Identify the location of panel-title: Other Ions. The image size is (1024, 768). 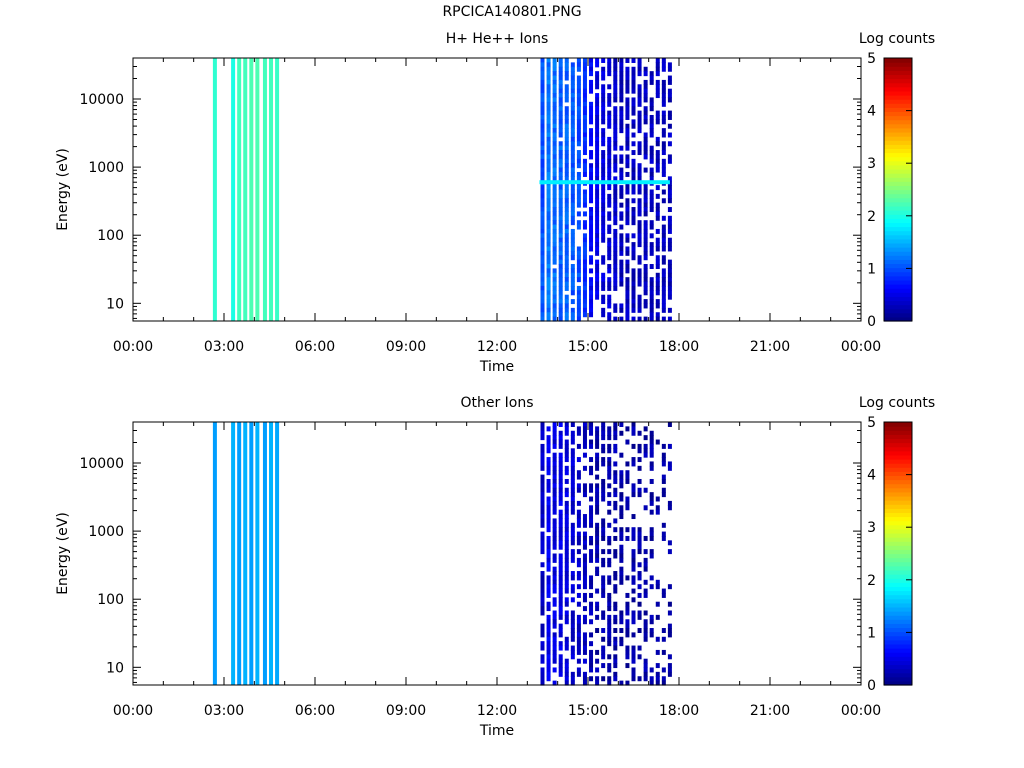
(496, 403).